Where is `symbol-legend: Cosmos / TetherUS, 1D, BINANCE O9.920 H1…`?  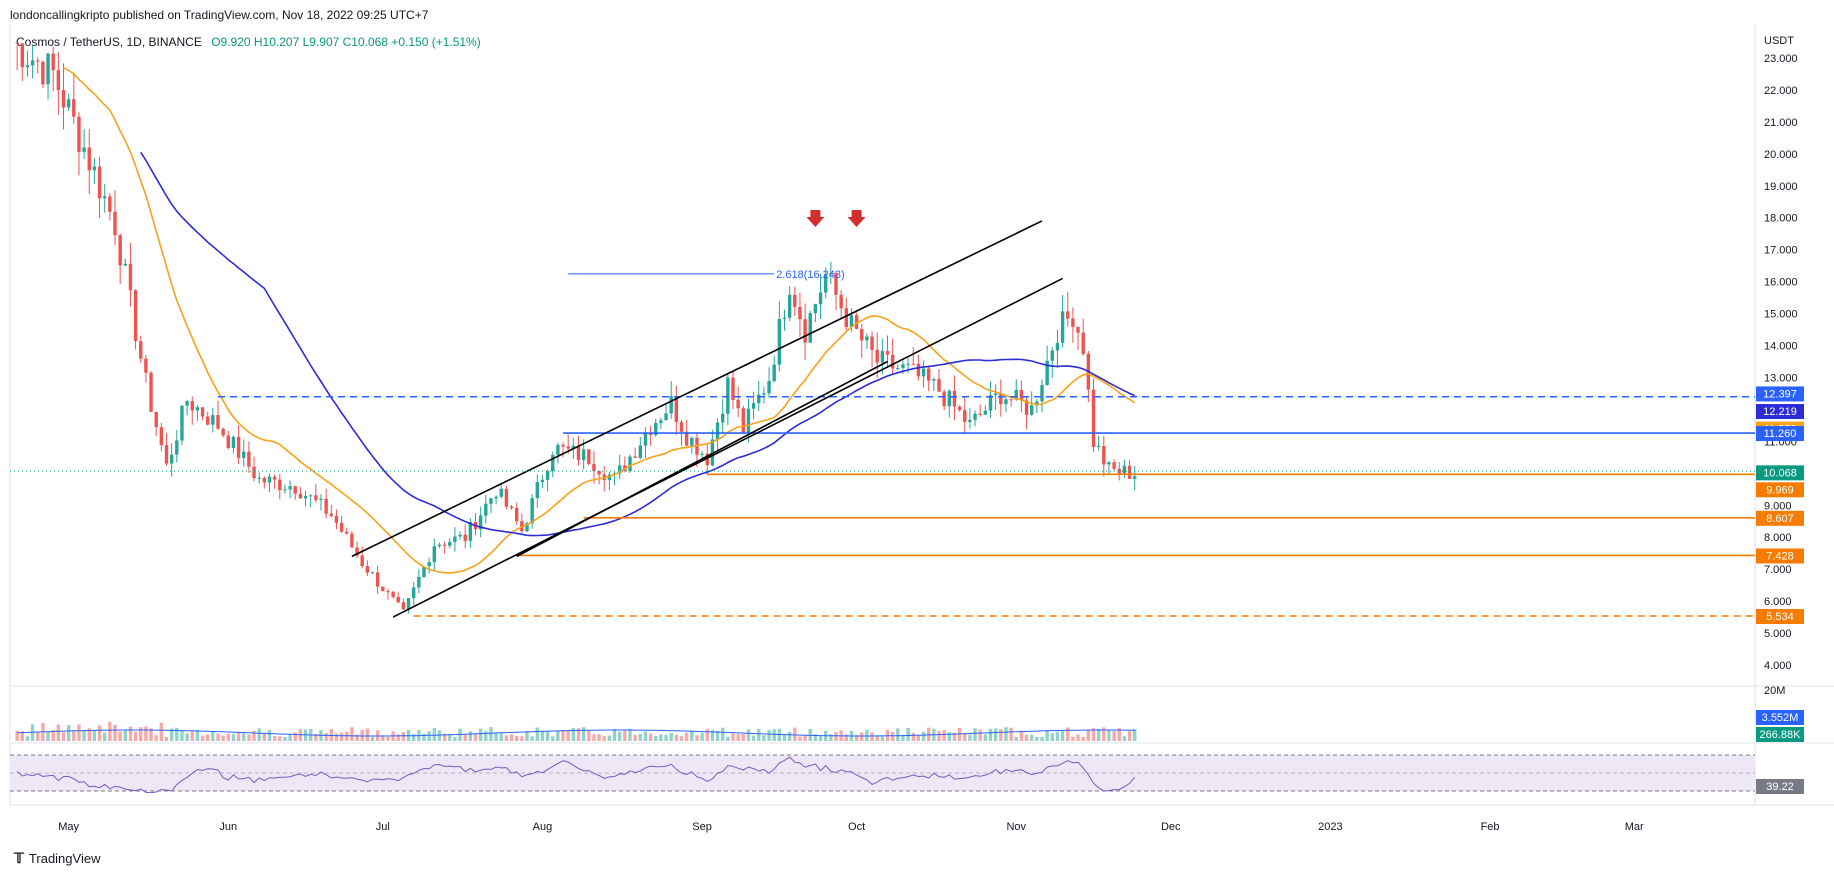
symbol-legend: Cosmos / TetherUS, 1D, BINANCE O9.920 H1… is located at coordinates (248, 42).